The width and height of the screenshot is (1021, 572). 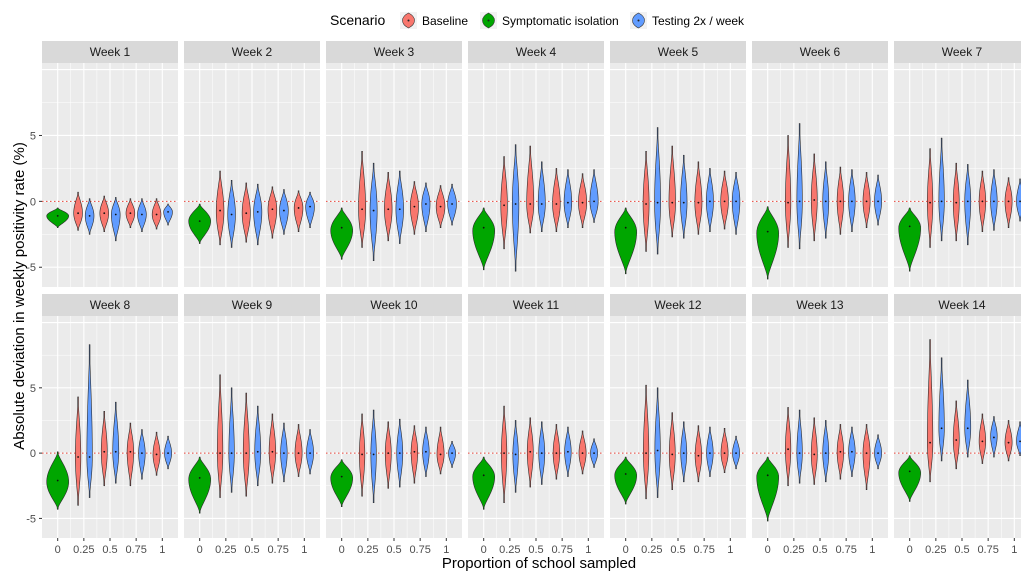 What do you see at coordinates (33, 202) in the screenshot?
I see `y-tick-label: 0` at bounding box center [33, 202].